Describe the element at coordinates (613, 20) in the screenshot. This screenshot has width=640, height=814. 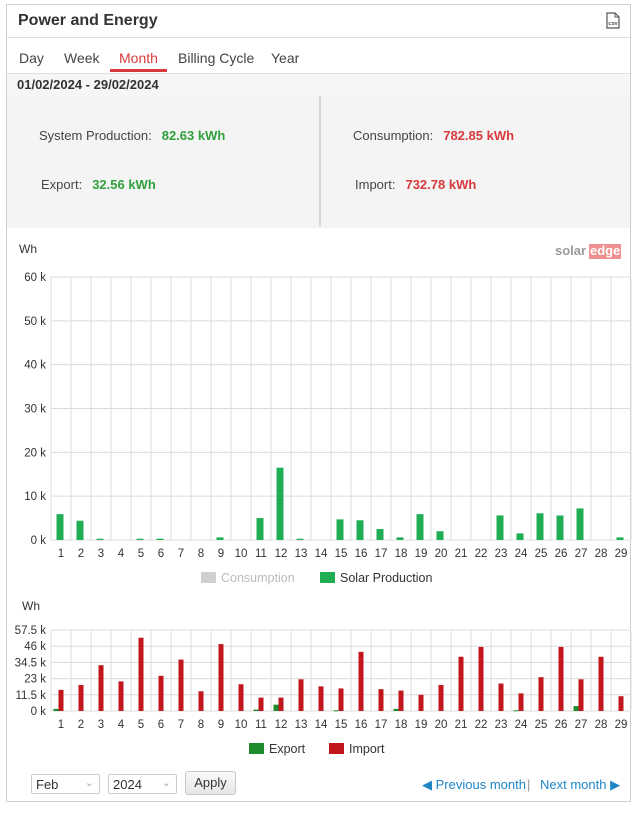
I see `csv-export-icon: CSV` at that location.